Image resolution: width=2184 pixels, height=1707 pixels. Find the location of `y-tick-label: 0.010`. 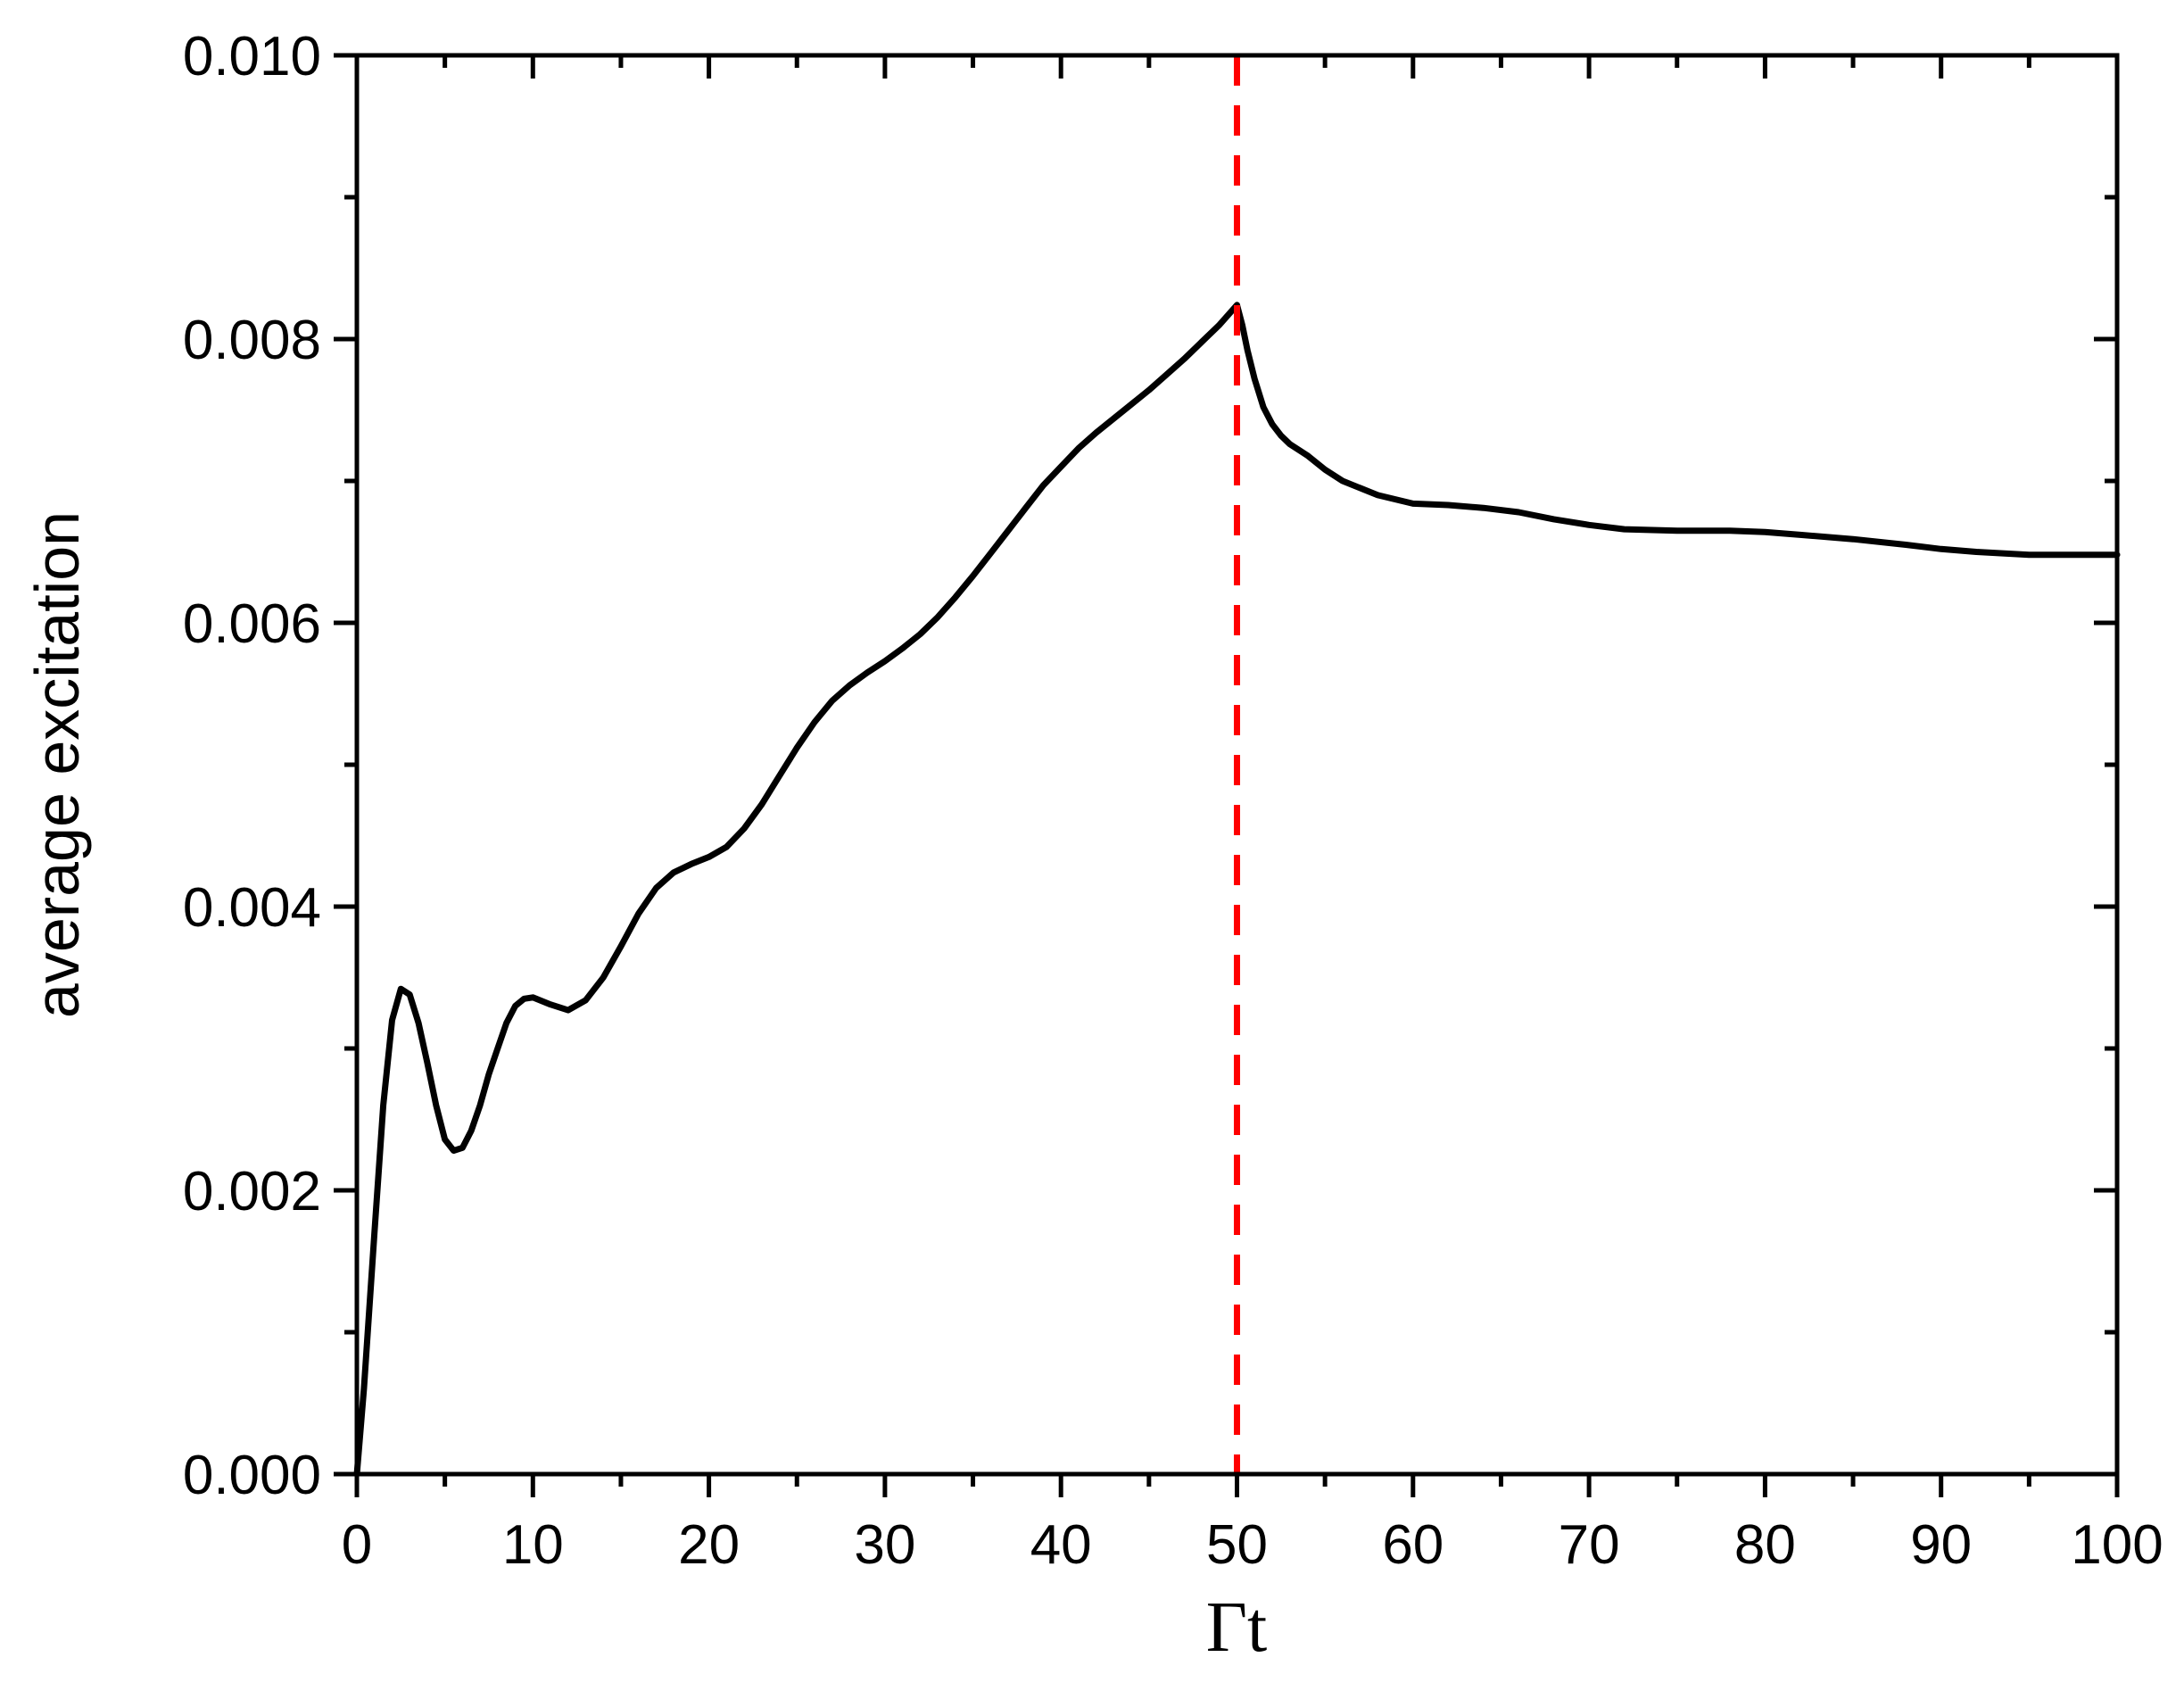

y-tick-label: 0.010 is located at coordinates (252, 56).